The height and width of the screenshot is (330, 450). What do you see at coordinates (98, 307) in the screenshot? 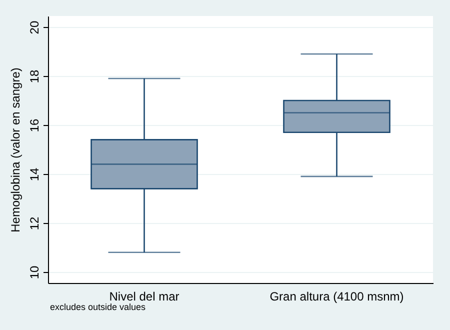
I see `text: excludes outside values` at bounding box center [98, 307].